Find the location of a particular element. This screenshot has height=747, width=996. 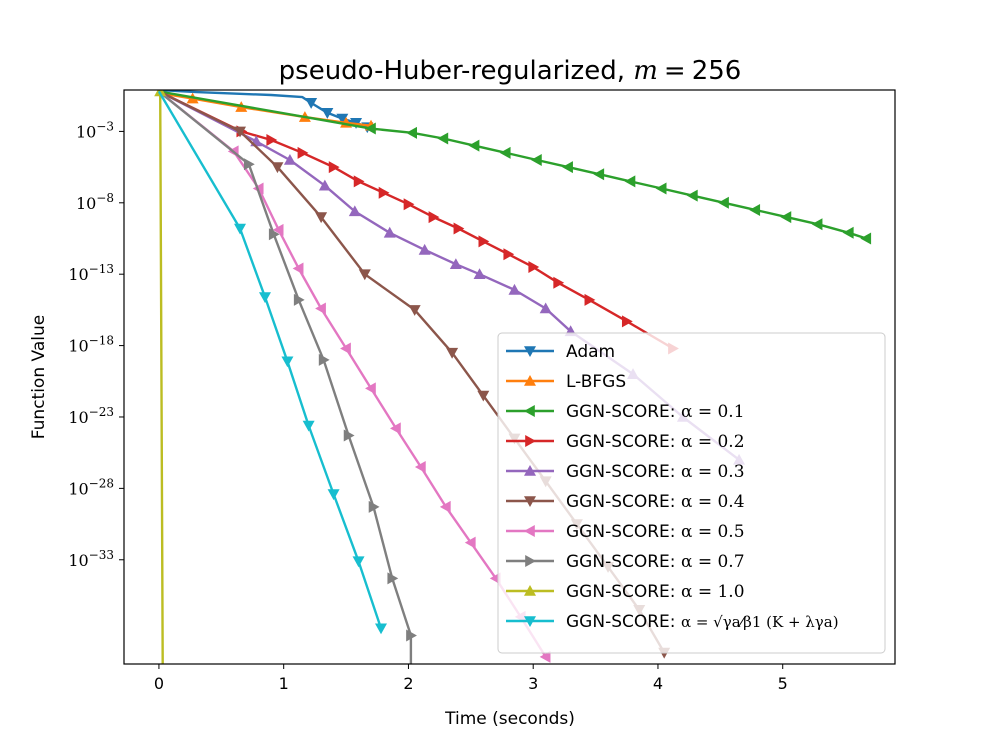

y-axis: 10⁻³ 10⁻⁸ 10⁻¹³ 10⁻¹⁸ 10⁻²³ 10⁻²⁸ 10⁻³³ is located at coordinates (96, 344).